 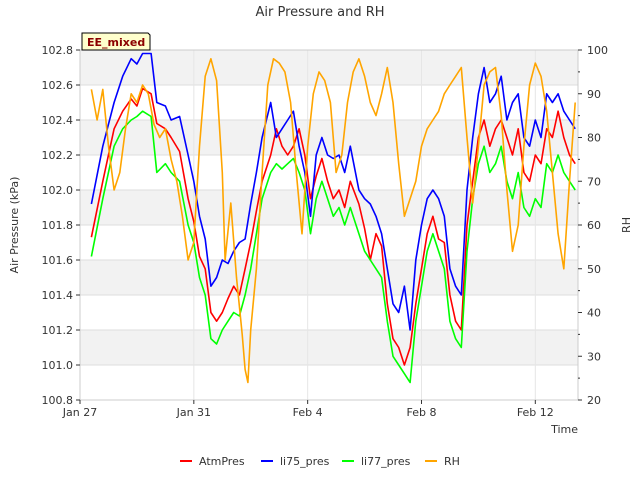 I want to click on x-tick-label: Jan 27, so click(x=79, y=412).